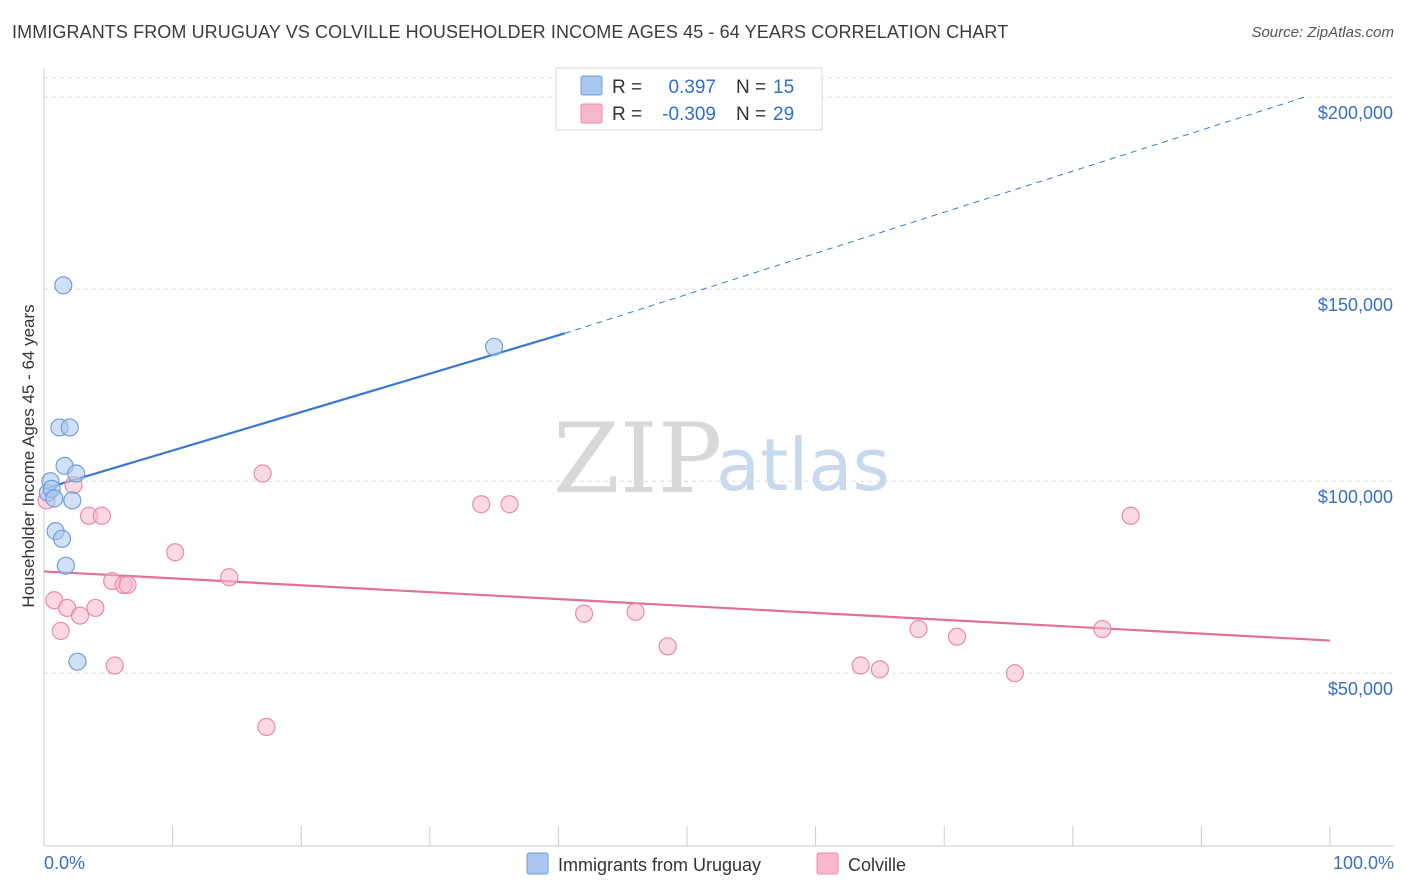  What do you see at coordinates (1355, 401) in the screenshot?
I see `y-tick-labels: $50,000 $100,000 $150,000 $200,000` at bounding box center [1355, 401].